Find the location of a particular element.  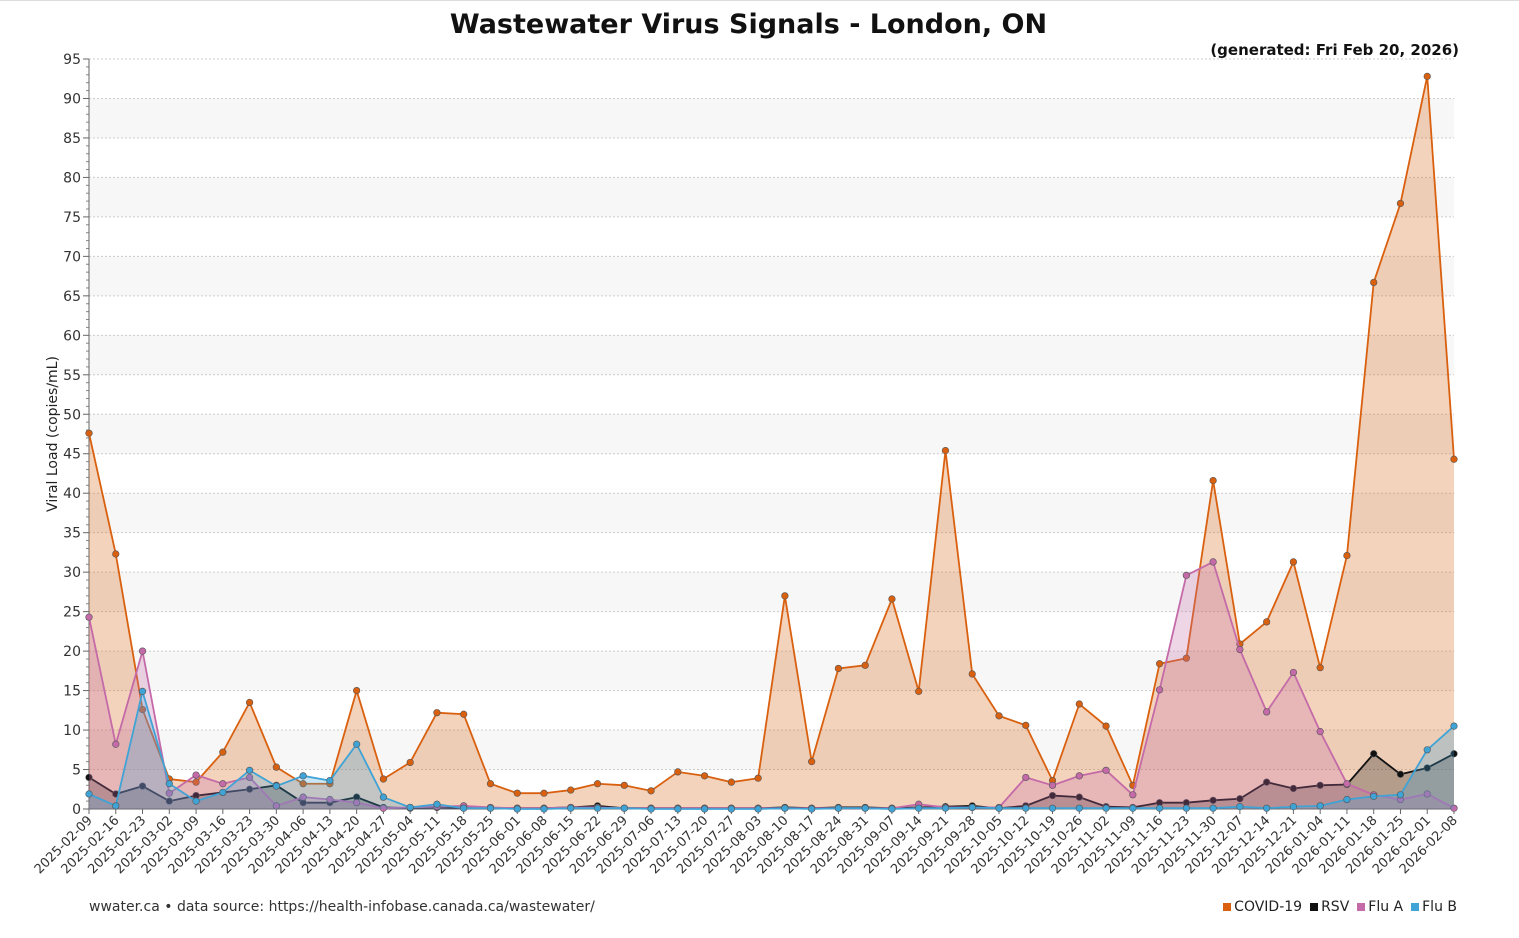

y-tick-label: 5 is located at coordinates (76, 771).